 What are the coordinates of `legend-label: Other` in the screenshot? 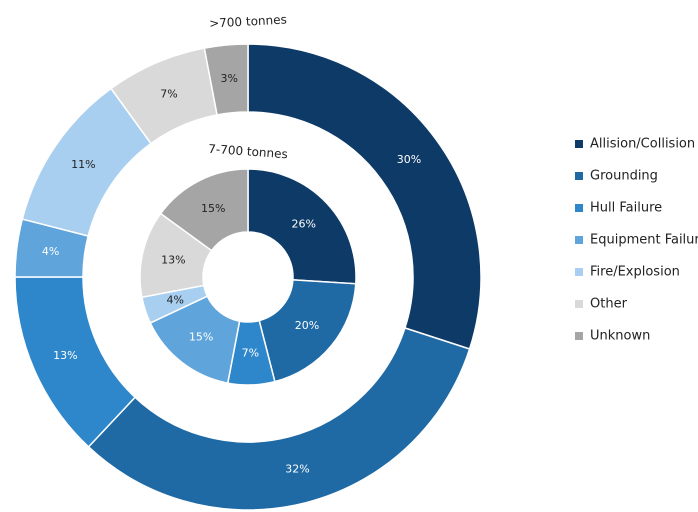 It's located at (609, 304).